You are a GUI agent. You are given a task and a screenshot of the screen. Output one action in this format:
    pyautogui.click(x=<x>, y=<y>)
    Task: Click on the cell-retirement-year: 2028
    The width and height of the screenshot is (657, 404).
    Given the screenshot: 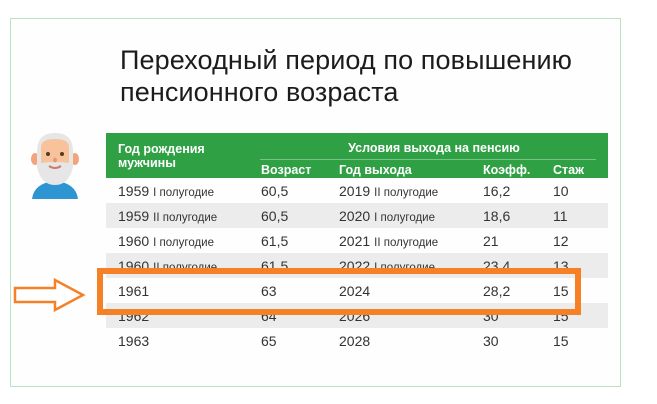 What is the action you would take?
    pyautogui.click(x=355, y=341)
    